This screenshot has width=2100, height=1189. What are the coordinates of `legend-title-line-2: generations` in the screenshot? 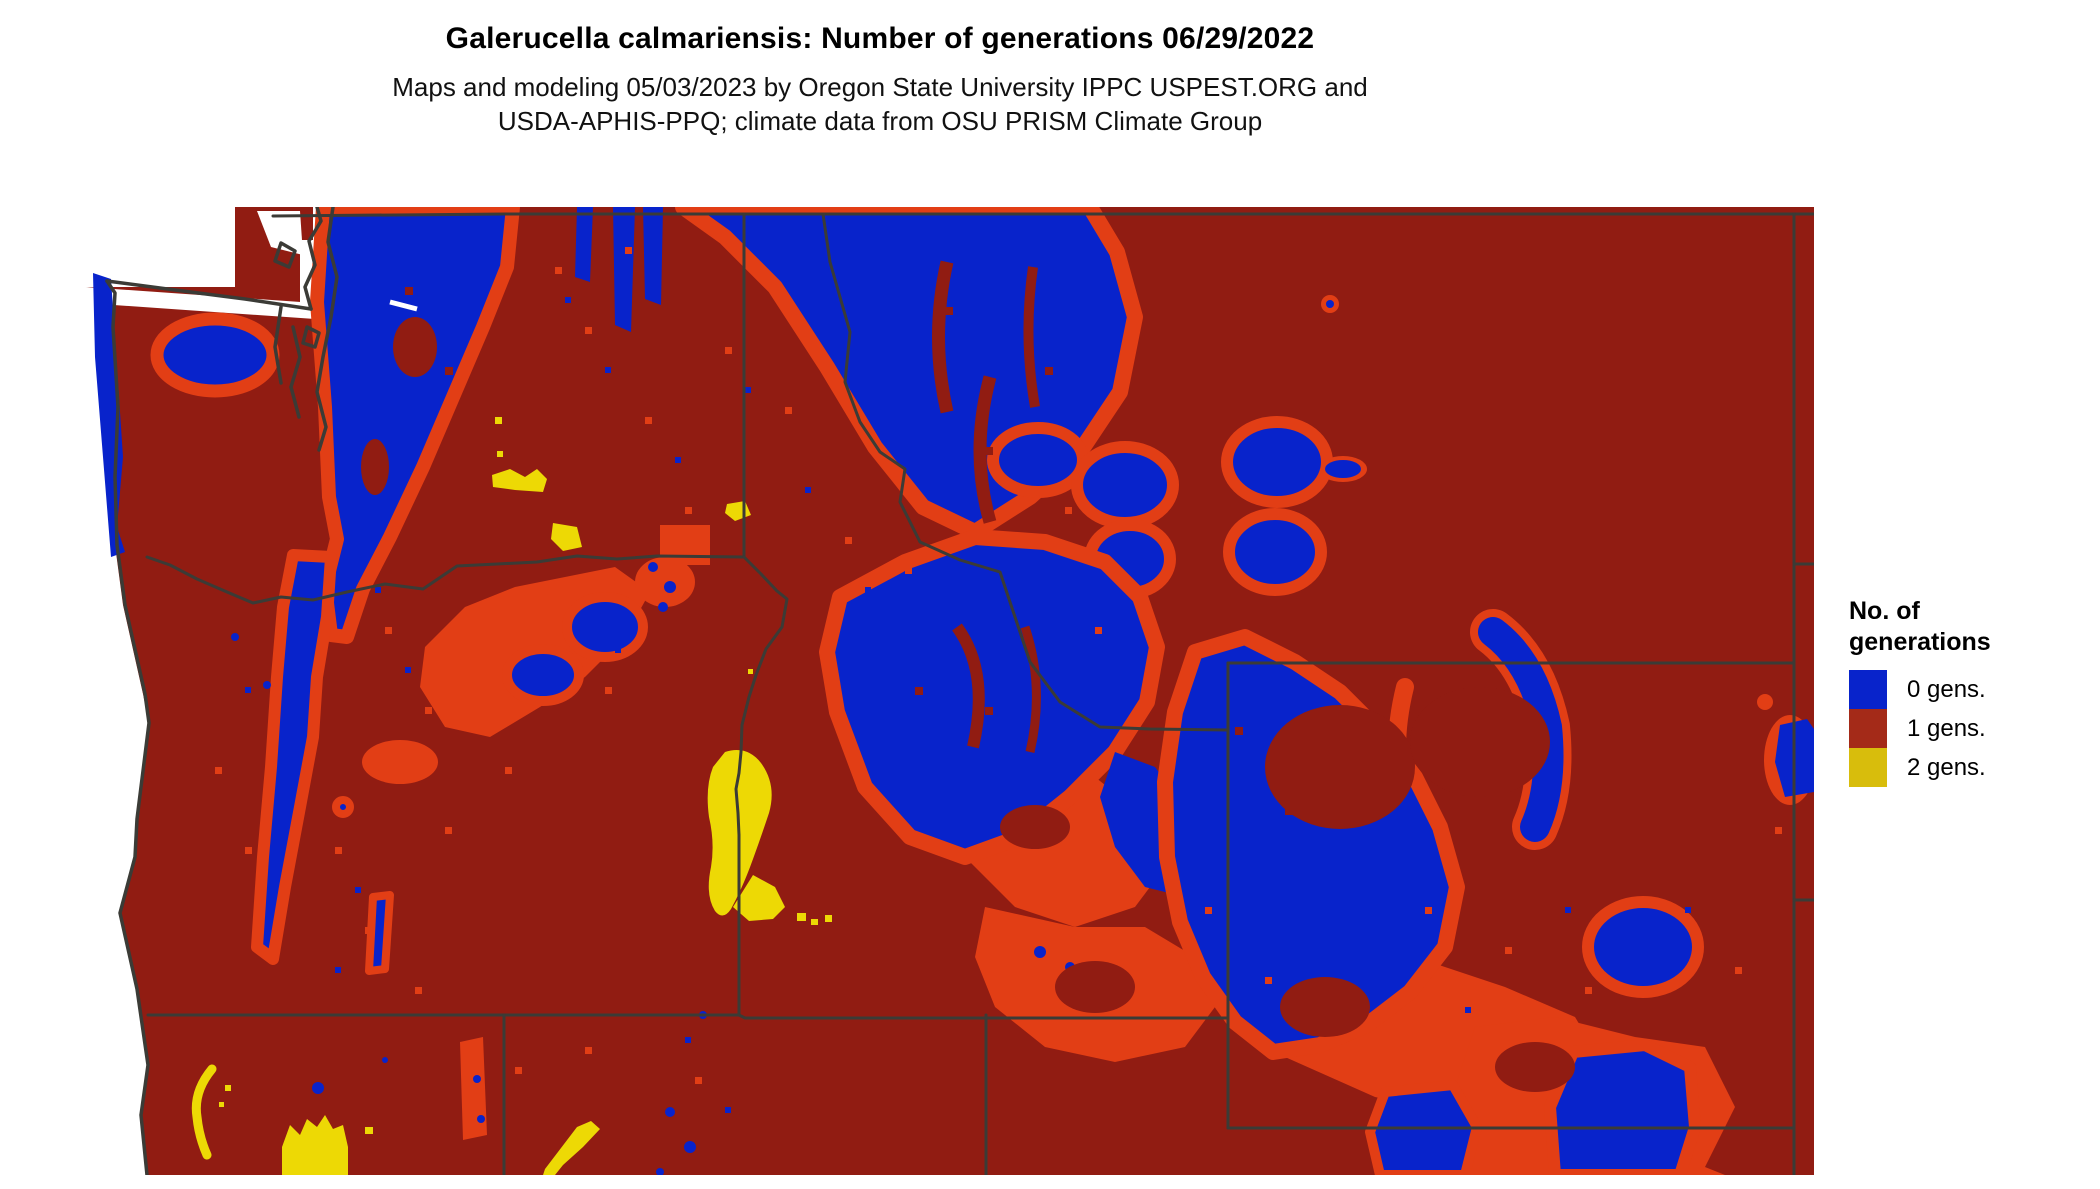 It's located at (1920, 642).